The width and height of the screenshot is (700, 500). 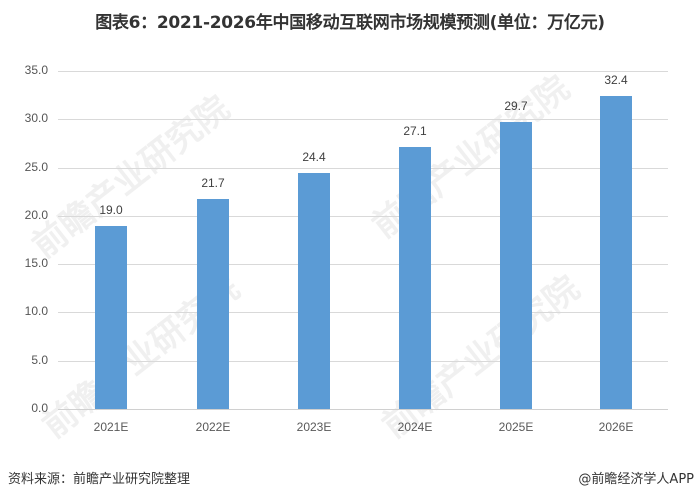 I want to click on chart-title: 图表6：2021-2026年中国移动互联网市场规模预测(单位：万亿元), so click(x=350, y=23).